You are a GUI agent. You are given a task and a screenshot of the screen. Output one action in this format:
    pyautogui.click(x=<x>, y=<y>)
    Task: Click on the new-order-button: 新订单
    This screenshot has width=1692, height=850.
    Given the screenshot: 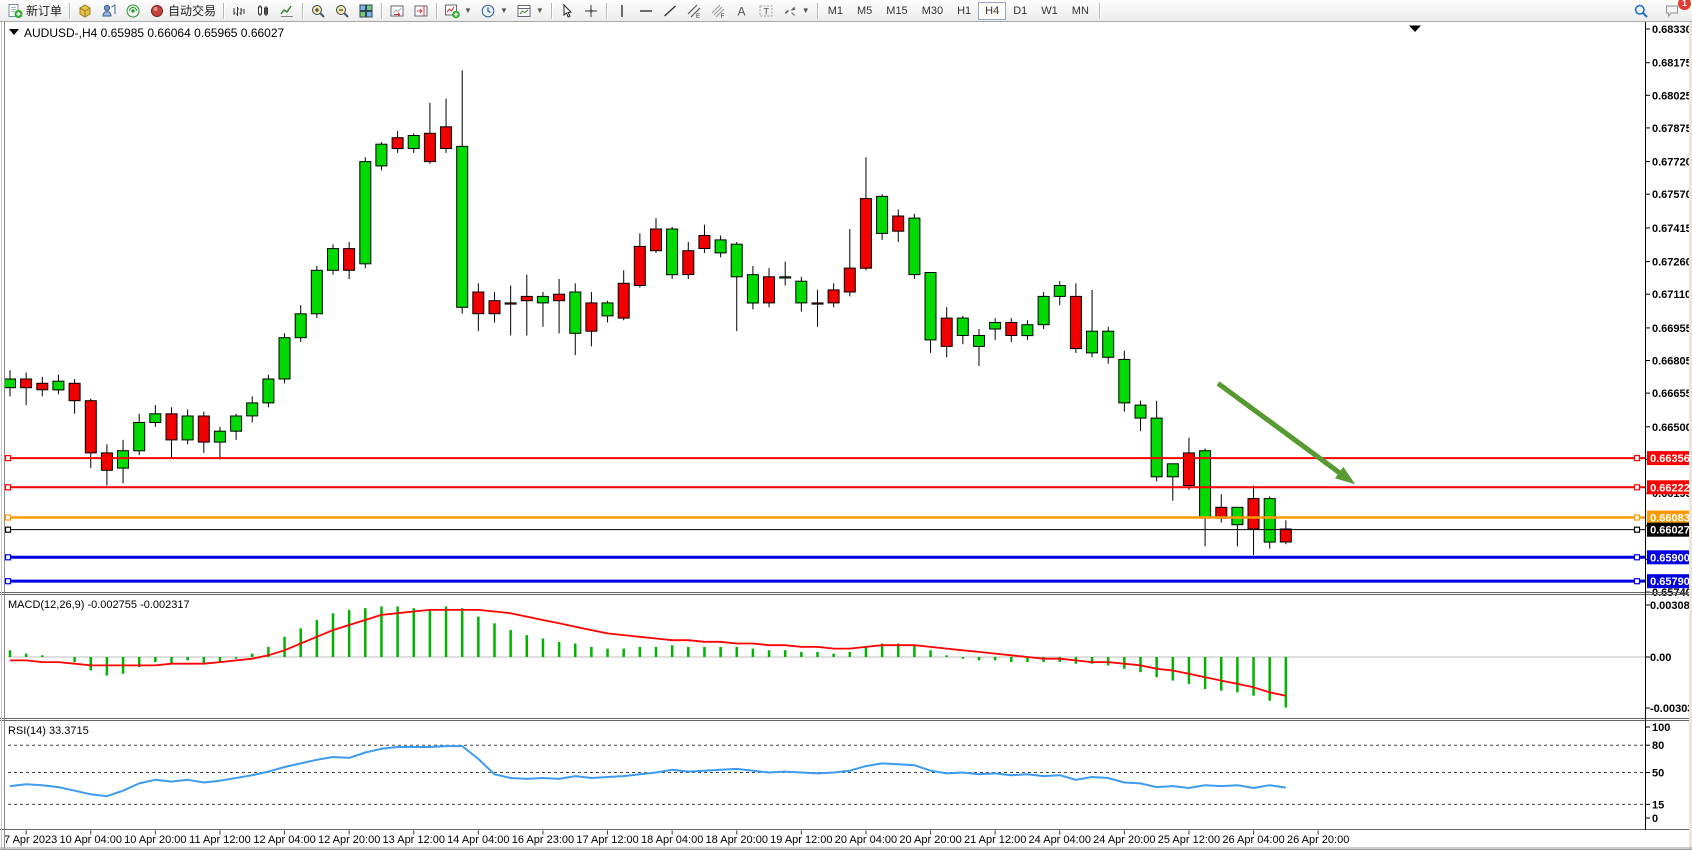 What is the action you would take?
    pyautogui.click(x=34, y=11)
    